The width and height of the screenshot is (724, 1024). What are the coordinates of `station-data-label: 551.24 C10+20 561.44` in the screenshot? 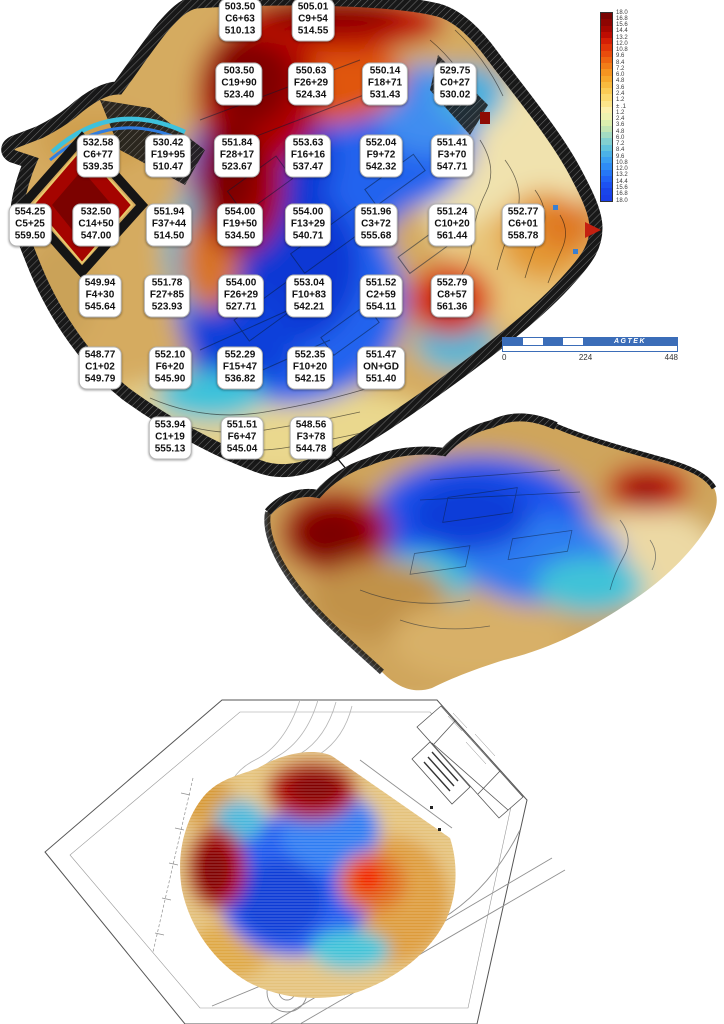 It's located at (452, 225).